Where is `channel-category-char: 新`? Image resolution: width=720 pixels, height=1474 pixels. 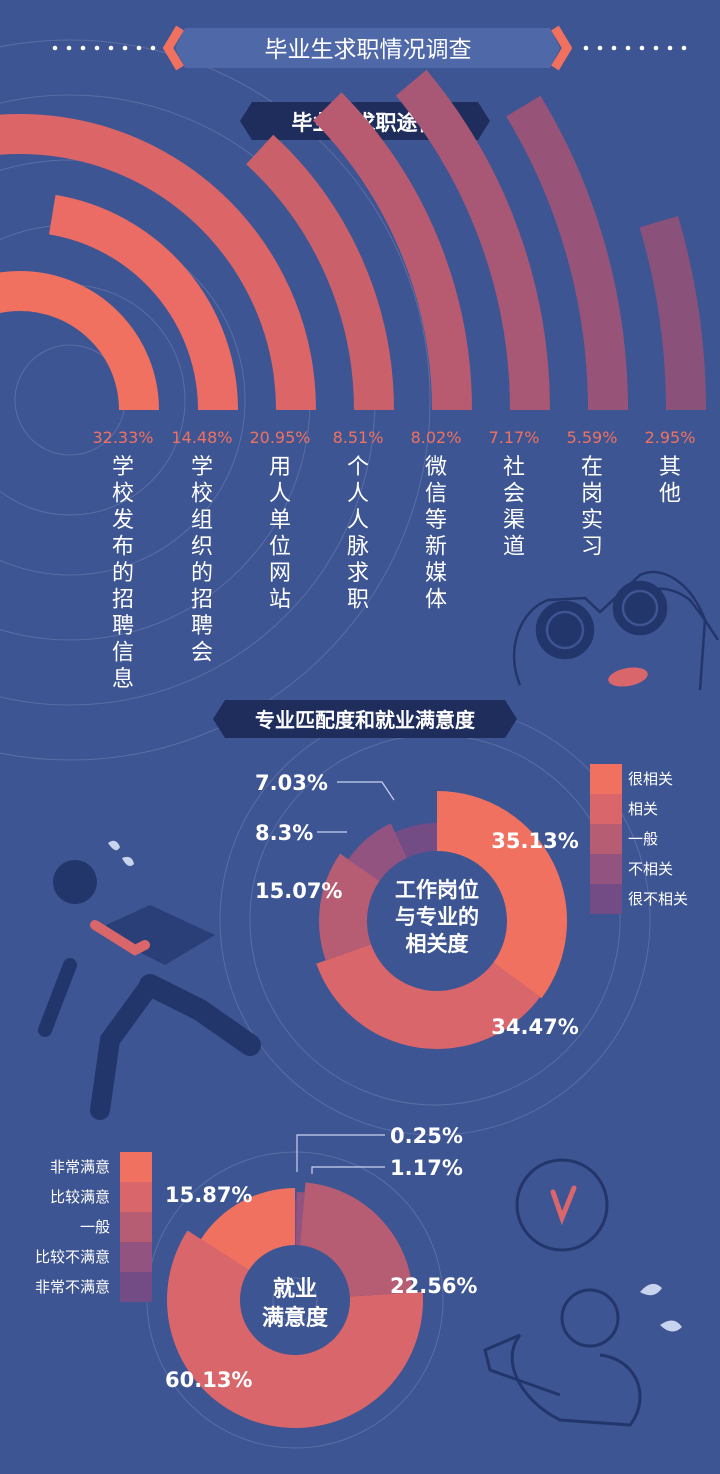
channel-category-char: 新 is located at coordinates (436, 547).